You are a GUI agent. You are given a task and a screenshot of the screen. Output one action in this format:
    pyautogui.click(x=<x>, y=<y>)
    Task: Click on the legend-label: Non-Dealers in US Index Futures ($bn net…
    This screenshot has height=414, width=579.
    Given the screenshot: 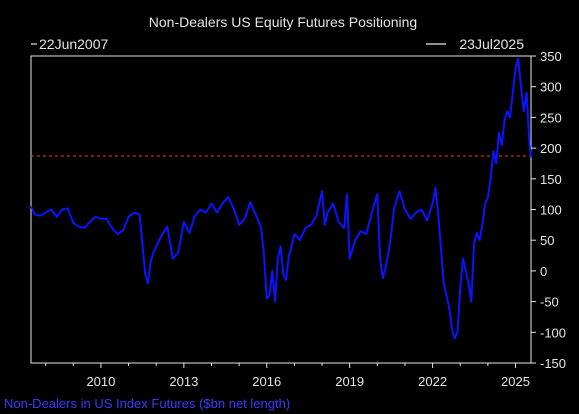 What is the action you would take?
    pyautogui.click(x=147, y=403)
    